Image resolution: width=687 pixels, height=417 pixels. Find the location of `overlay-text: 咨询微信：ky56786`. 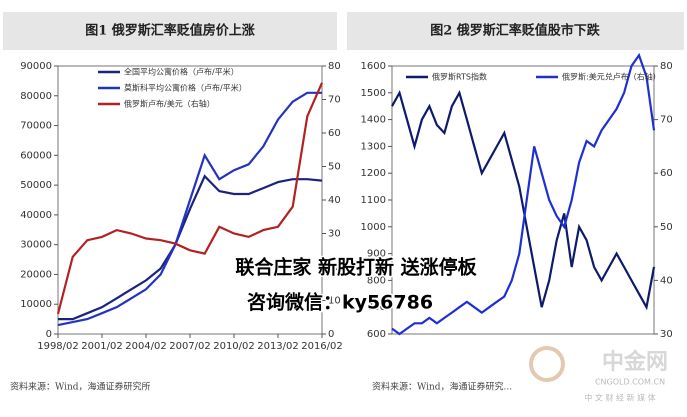

overlay-text: 咨询微信：ky56786 is located at coordinates (340, 302).